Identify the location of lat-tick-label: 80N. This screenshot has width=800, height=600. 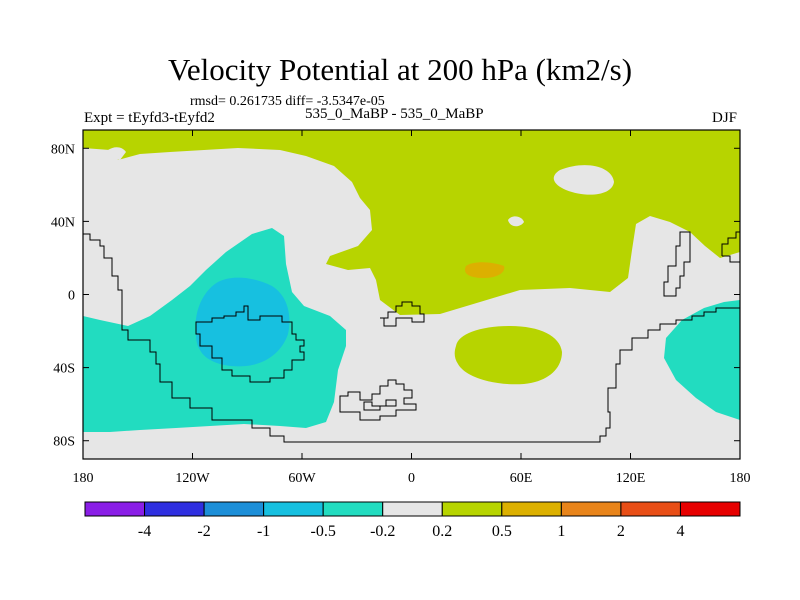
(63, 149).